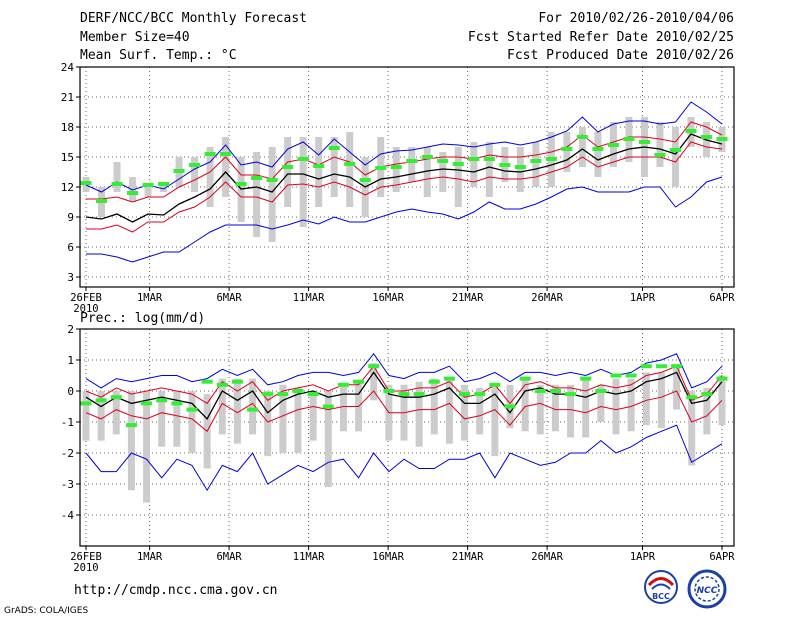 This screenshot has height=618, width=800. I want to click on forecast-period-label: For 2010/02/26-2010/04/06, so click(636, 18).